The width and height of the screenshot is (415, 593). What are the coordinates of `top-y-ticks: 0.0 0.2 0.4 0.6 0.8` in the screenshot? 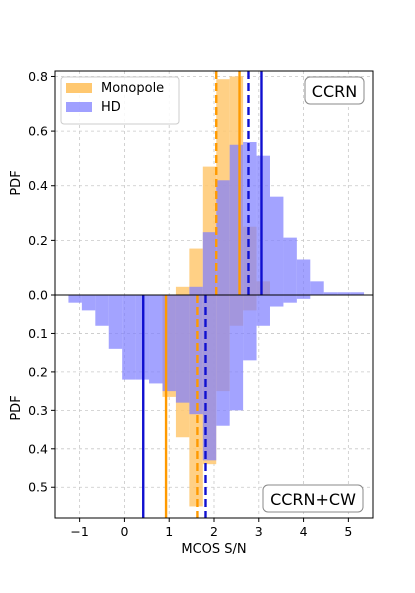 It's located at (41, 186).